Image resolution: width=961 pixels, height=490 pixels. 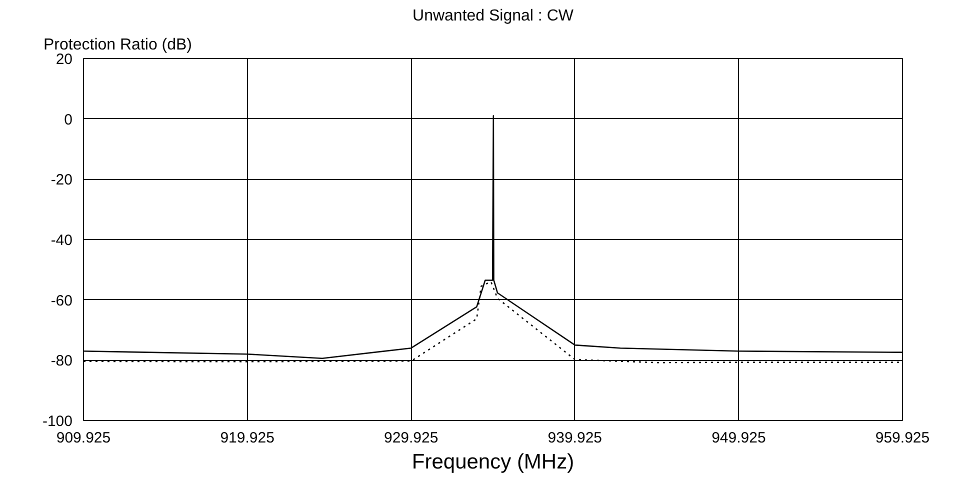 I want to click on x-tick-label: 959.925, so click(x=902, y=438).